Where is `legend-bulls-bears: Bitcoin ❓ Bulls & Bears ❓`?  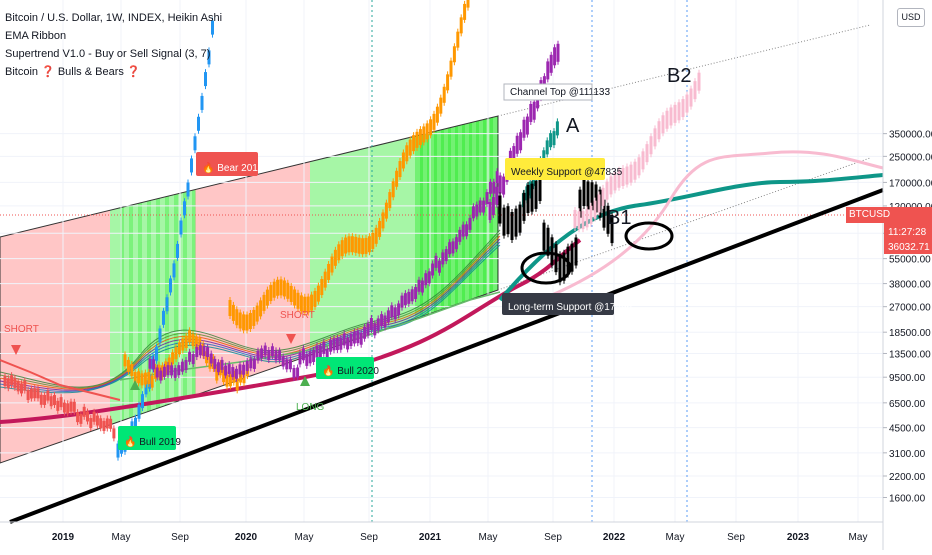
legend-bulls-bears: Bitcoin ❓ Bulls & Bears ❓ is located at coordinates (73, 72).